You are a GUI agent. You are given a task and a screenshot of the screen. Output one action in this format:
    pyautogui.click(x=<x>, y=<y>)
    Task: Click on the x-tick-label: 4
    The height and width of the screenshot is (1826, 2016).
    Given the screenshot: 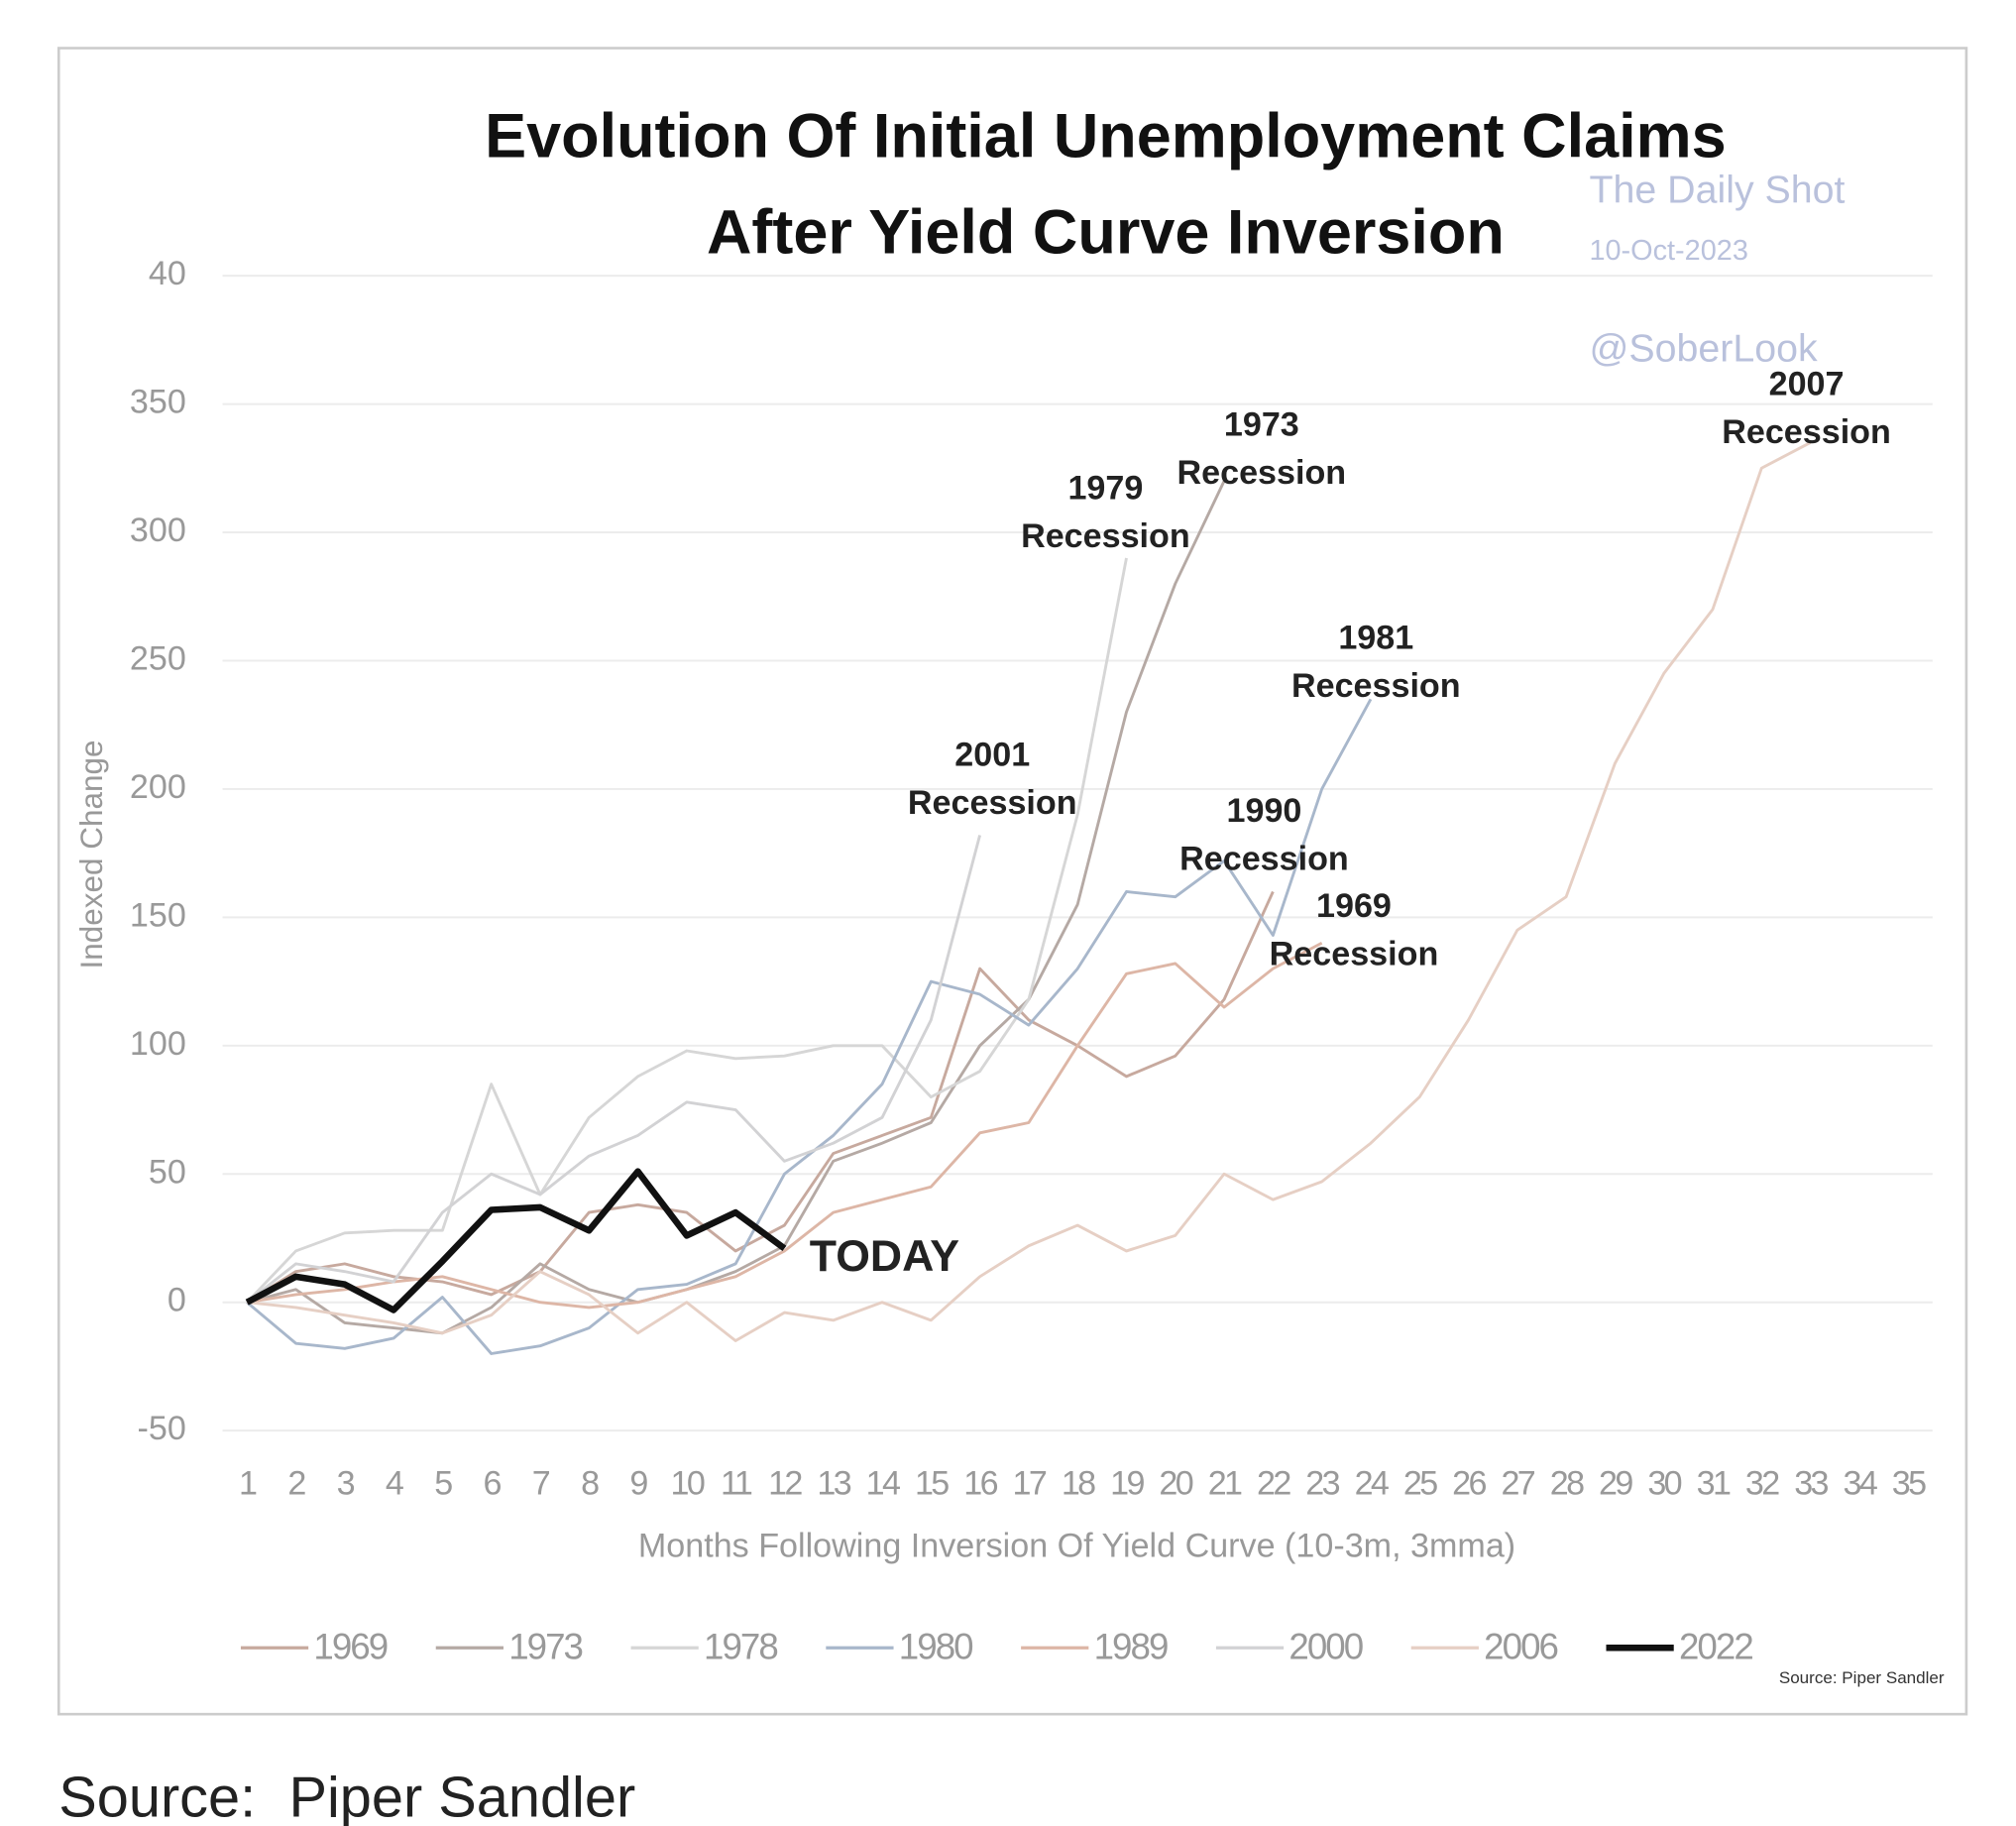 What is the action you would take?
    pyautogui.click(x=394, y=1483)
    